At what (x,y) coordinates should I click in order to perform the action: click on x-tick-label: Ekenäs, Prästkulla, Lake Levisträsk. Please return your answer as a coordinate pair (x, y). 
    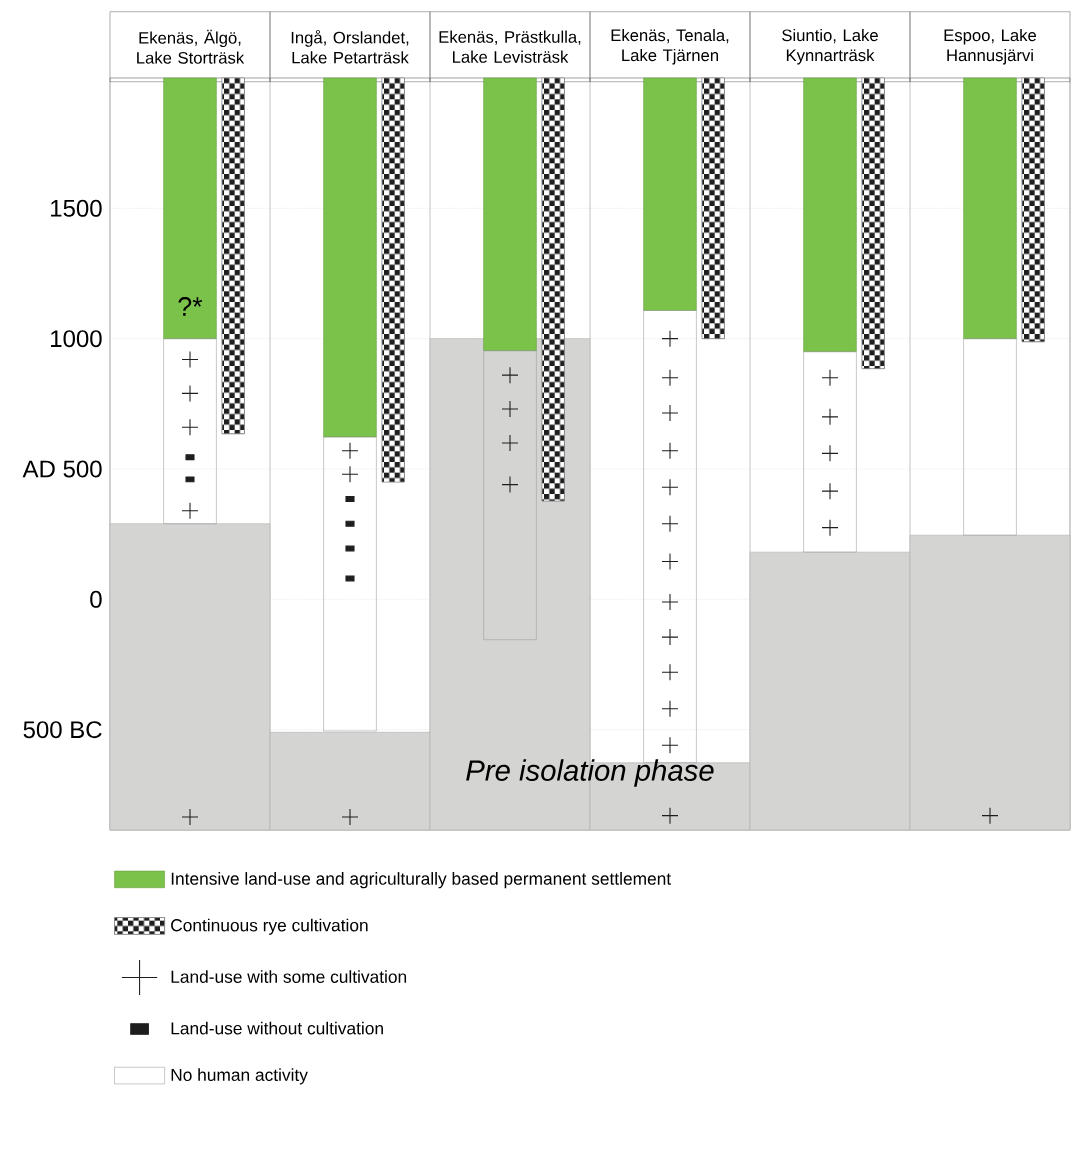
    Looking at the image, I should click on (510, 46).